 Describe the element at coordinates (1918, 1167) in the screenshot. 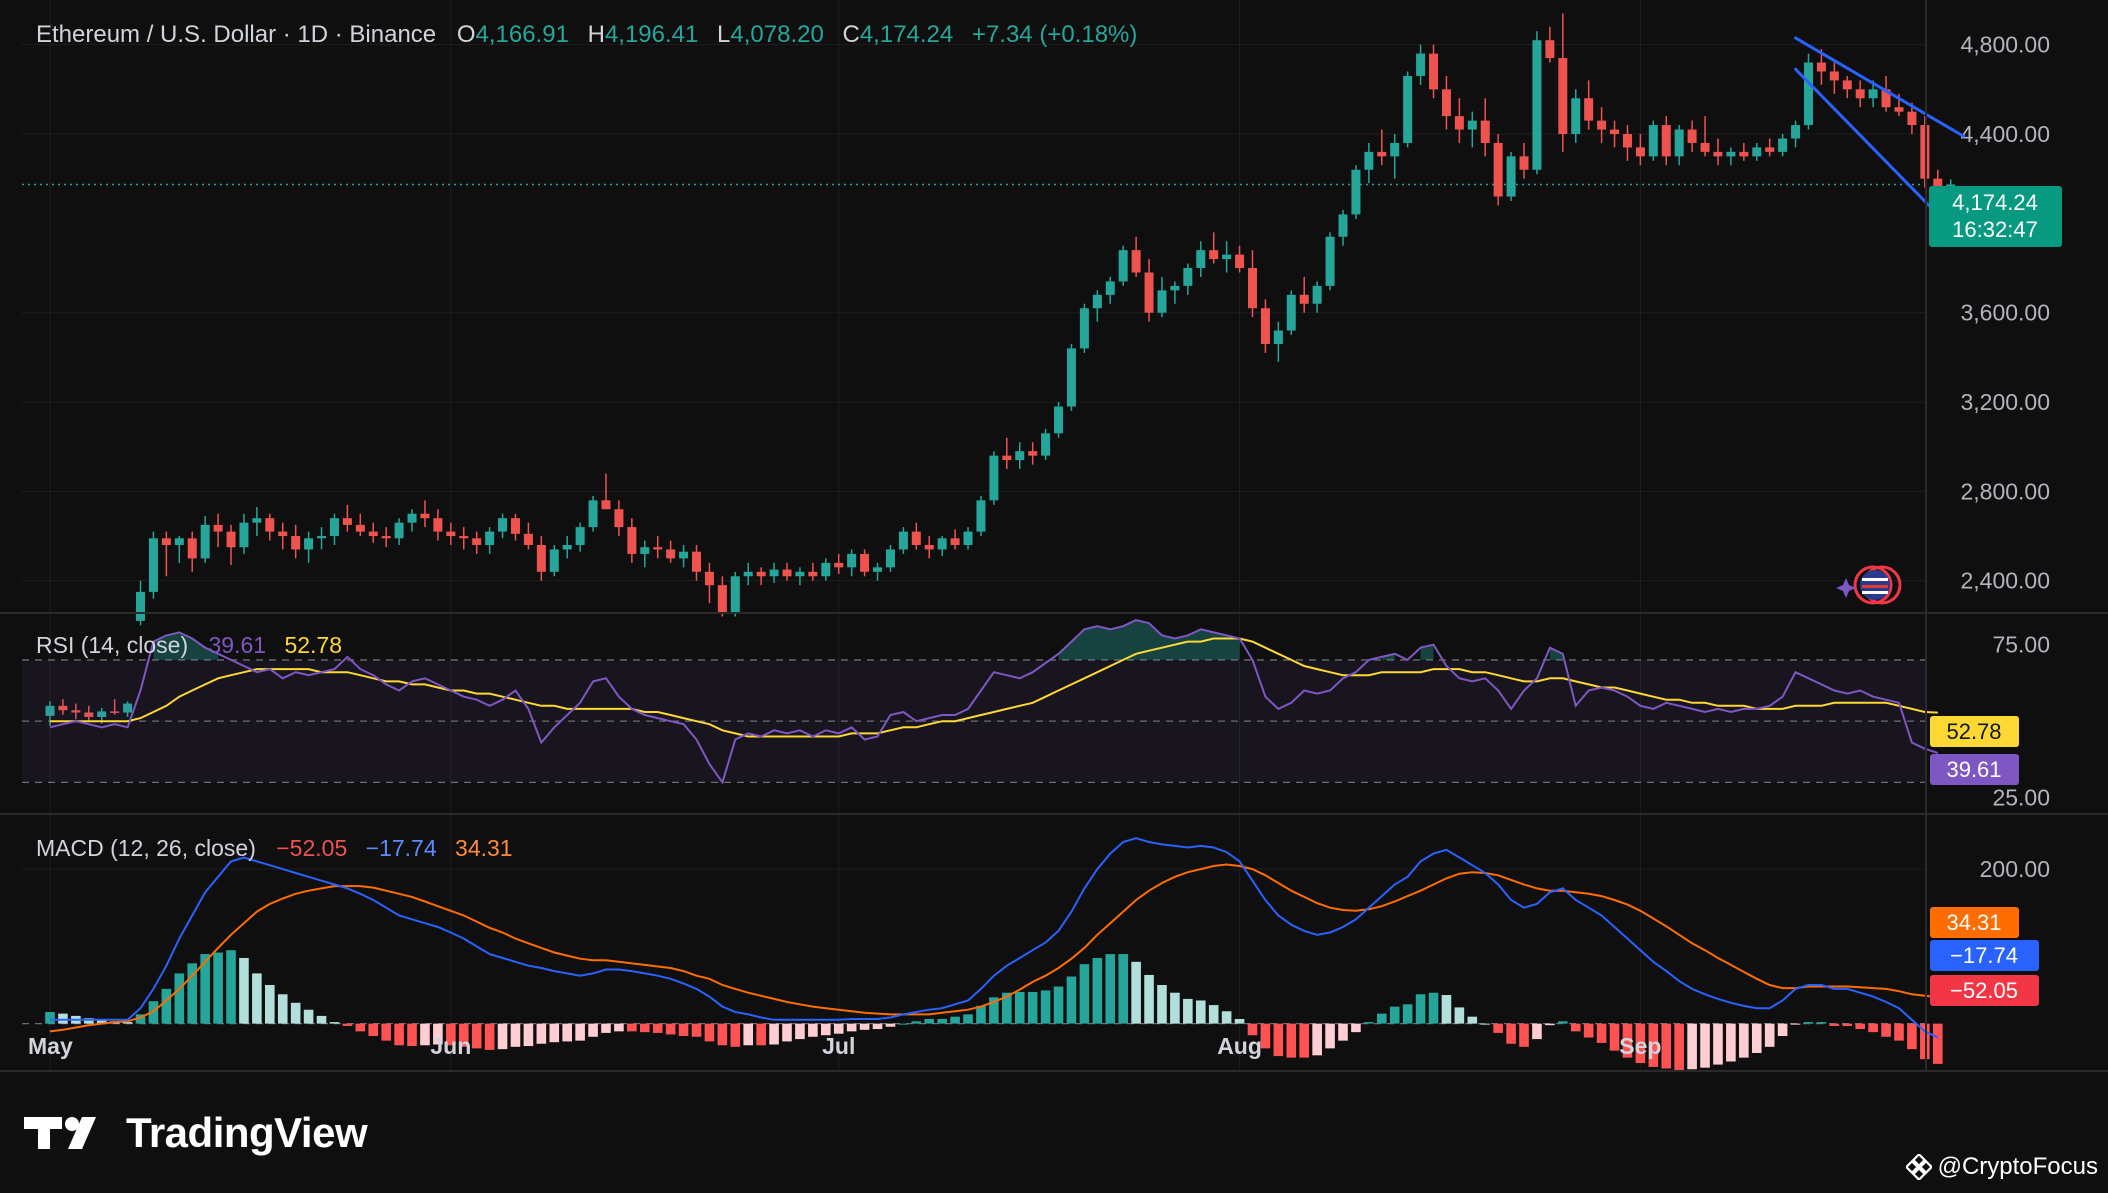

I see `binance-icon` at that location.